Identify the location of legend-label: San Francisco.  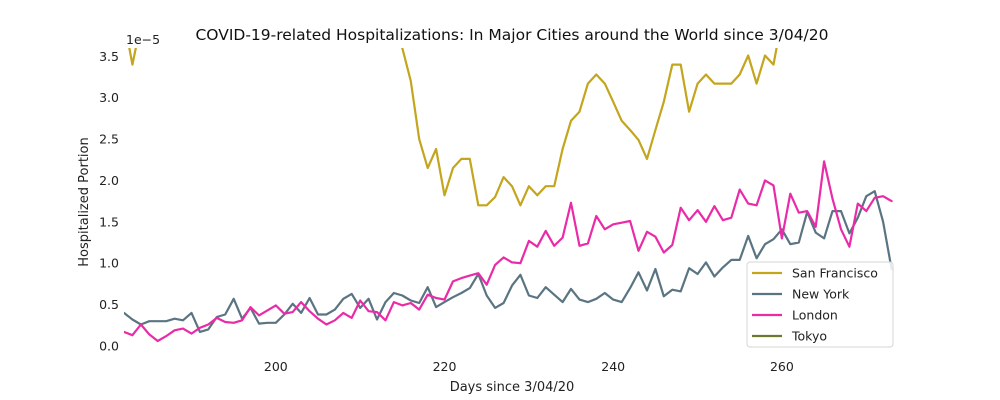
(835, 273).